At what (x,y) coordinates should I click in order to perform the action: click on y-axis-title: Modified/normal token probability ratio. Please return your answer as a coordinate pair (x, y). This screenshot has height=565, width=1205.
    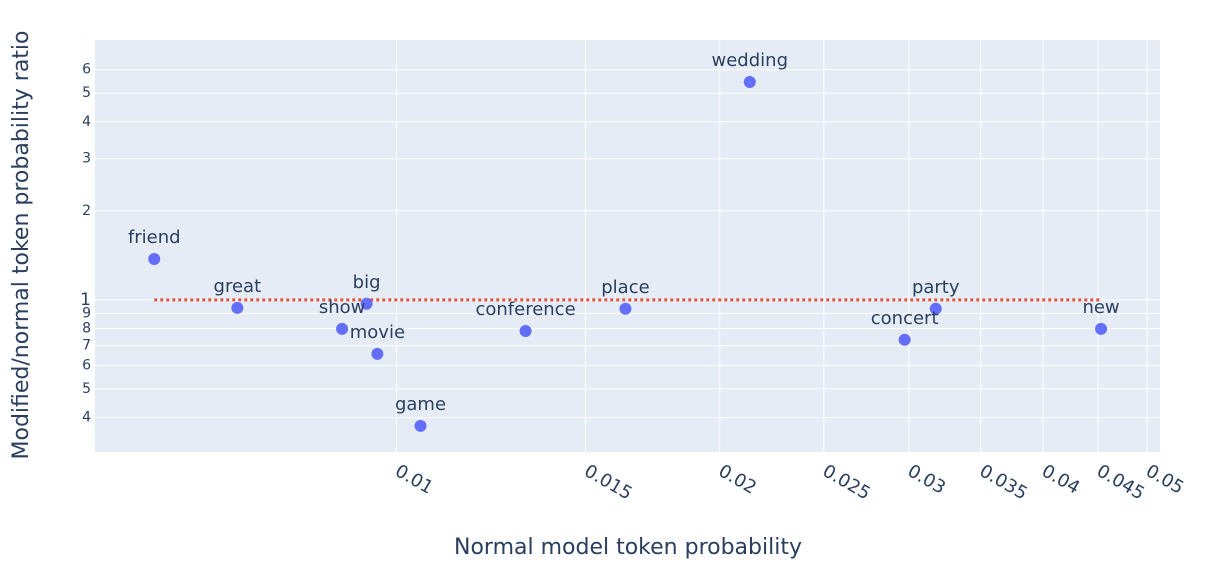
    Looking at the image, I should click on (21, 245).